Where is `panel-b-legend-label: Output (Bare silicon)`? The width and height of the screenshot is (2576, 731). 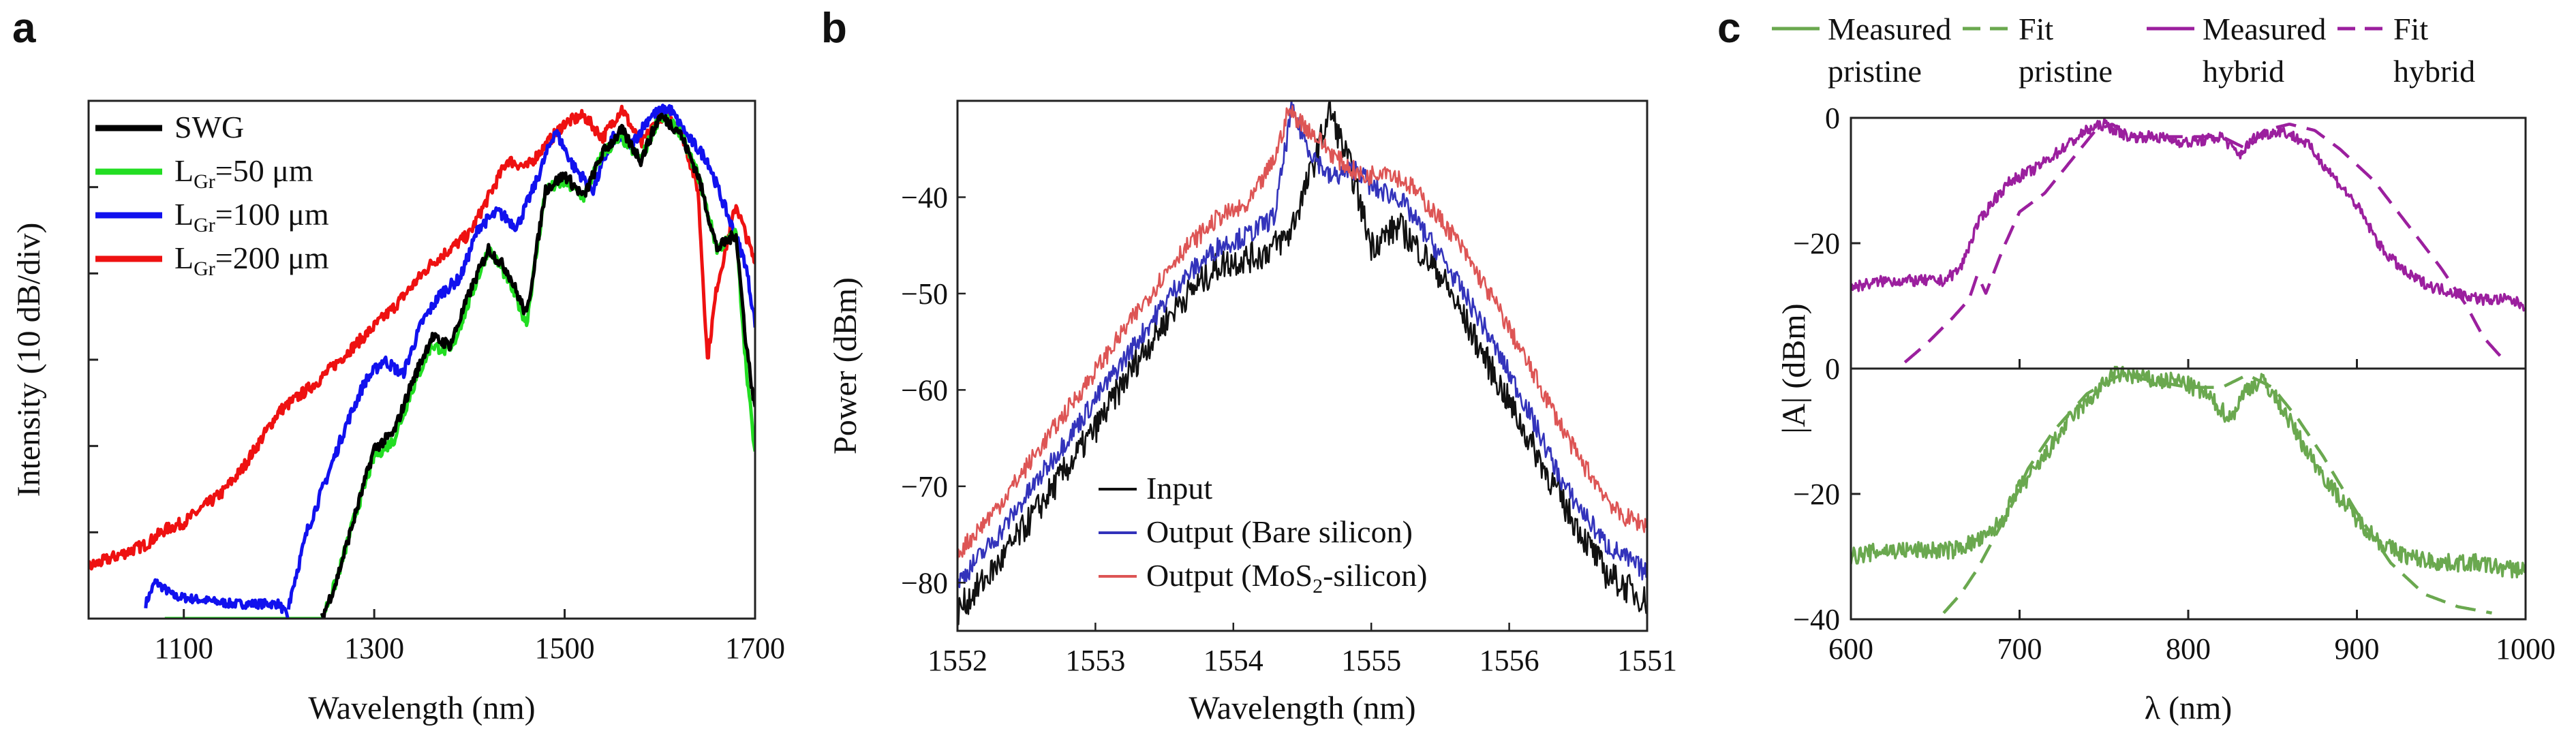 panel-b-legend-label: Output (Bare silicon) is located at coordinates (1279, 531).